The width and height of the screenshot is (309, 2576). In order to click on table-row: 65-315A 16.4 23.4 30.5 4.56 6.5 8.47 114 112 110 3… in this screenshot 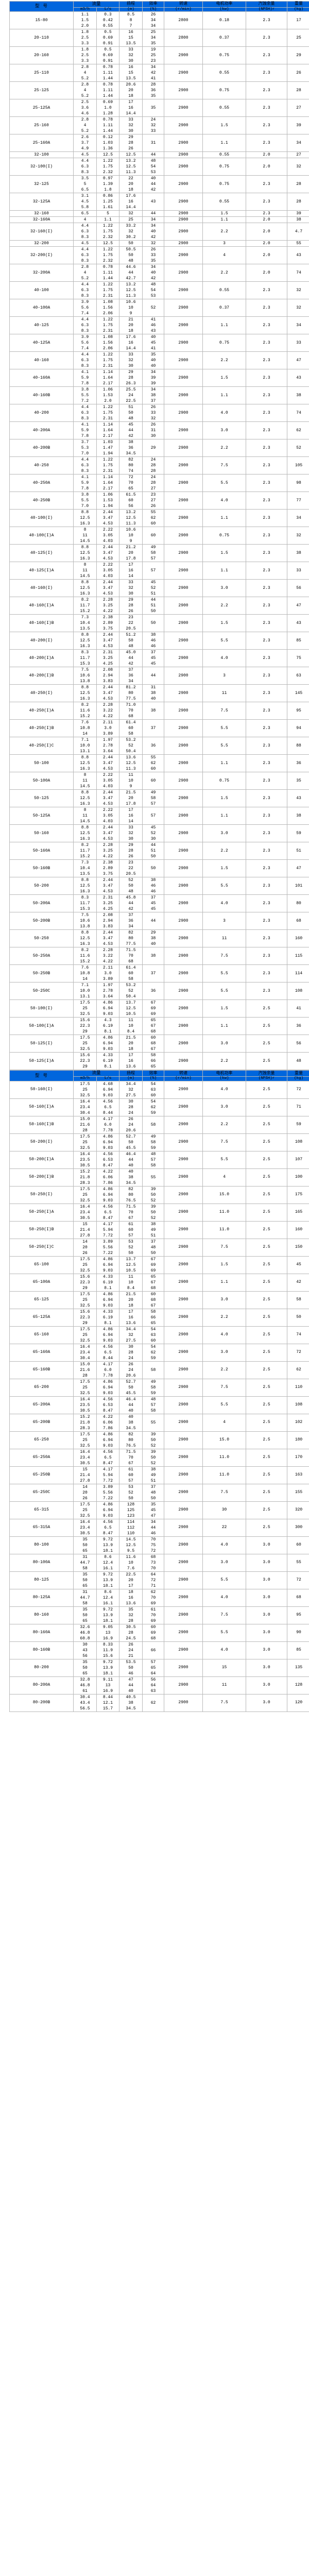, I will do `click(159, 1527)`.